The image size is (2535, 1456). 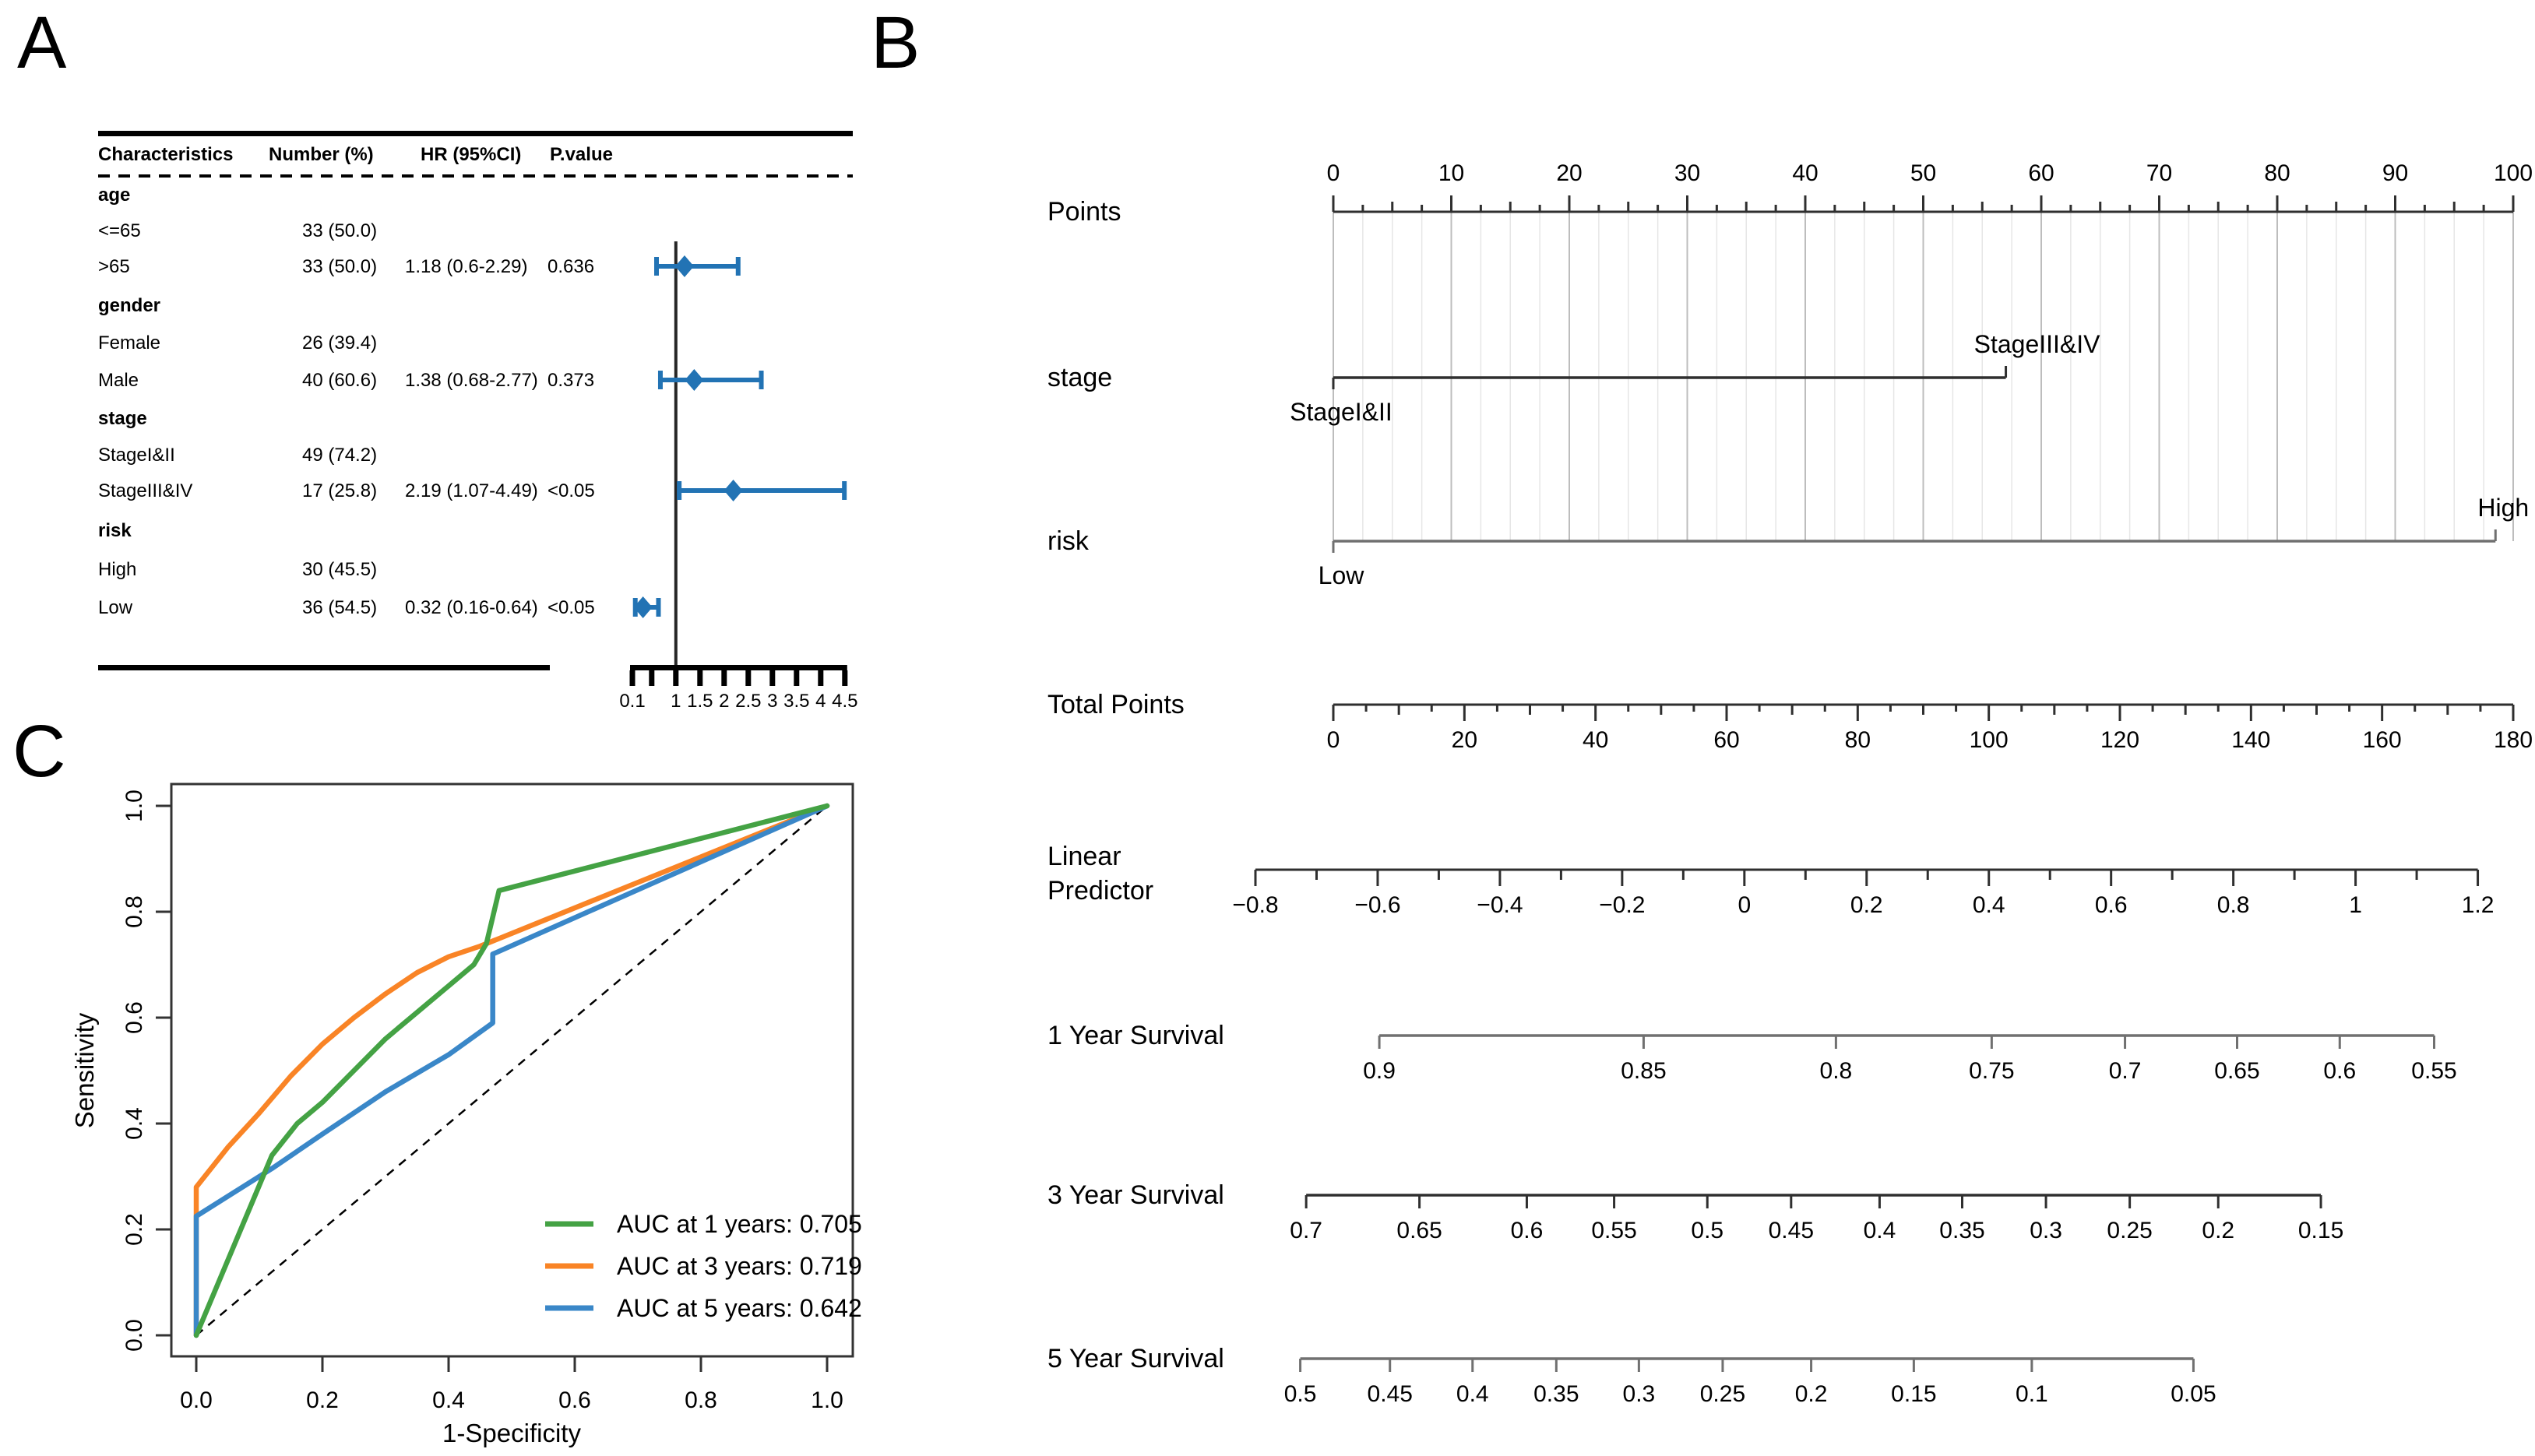 What do you see at coordinates (772, 701) in the screenshot?
I see `hr-axis-tick-label: 3` at bounding box center [772, 701].